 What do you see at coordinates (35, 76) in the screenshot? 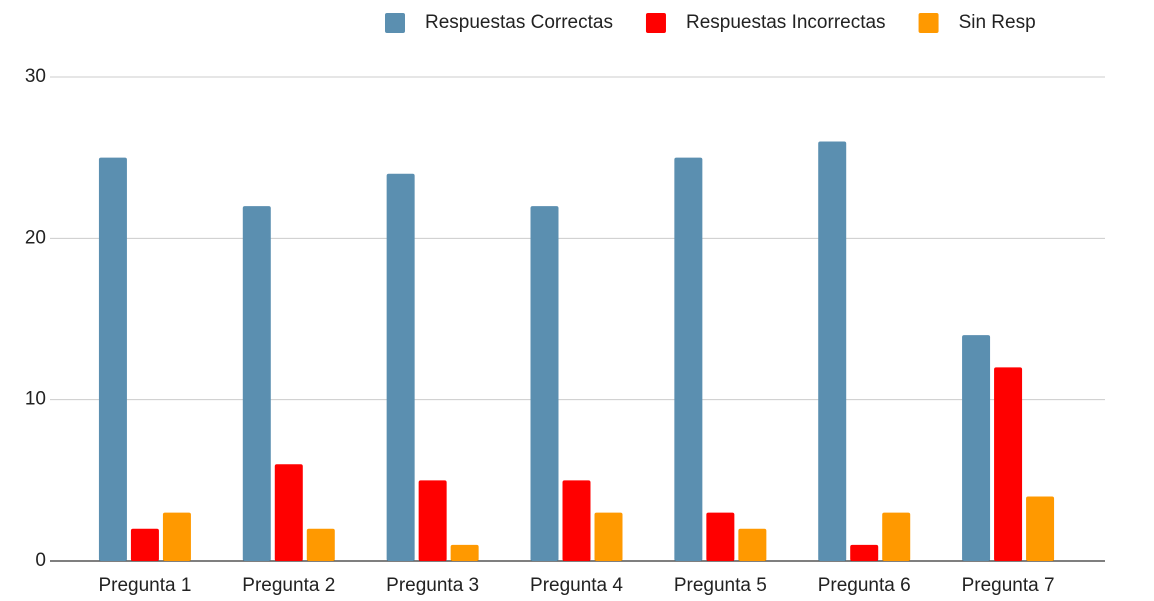
I see `y-tick-label: 30` at bounding box center [35, 76].